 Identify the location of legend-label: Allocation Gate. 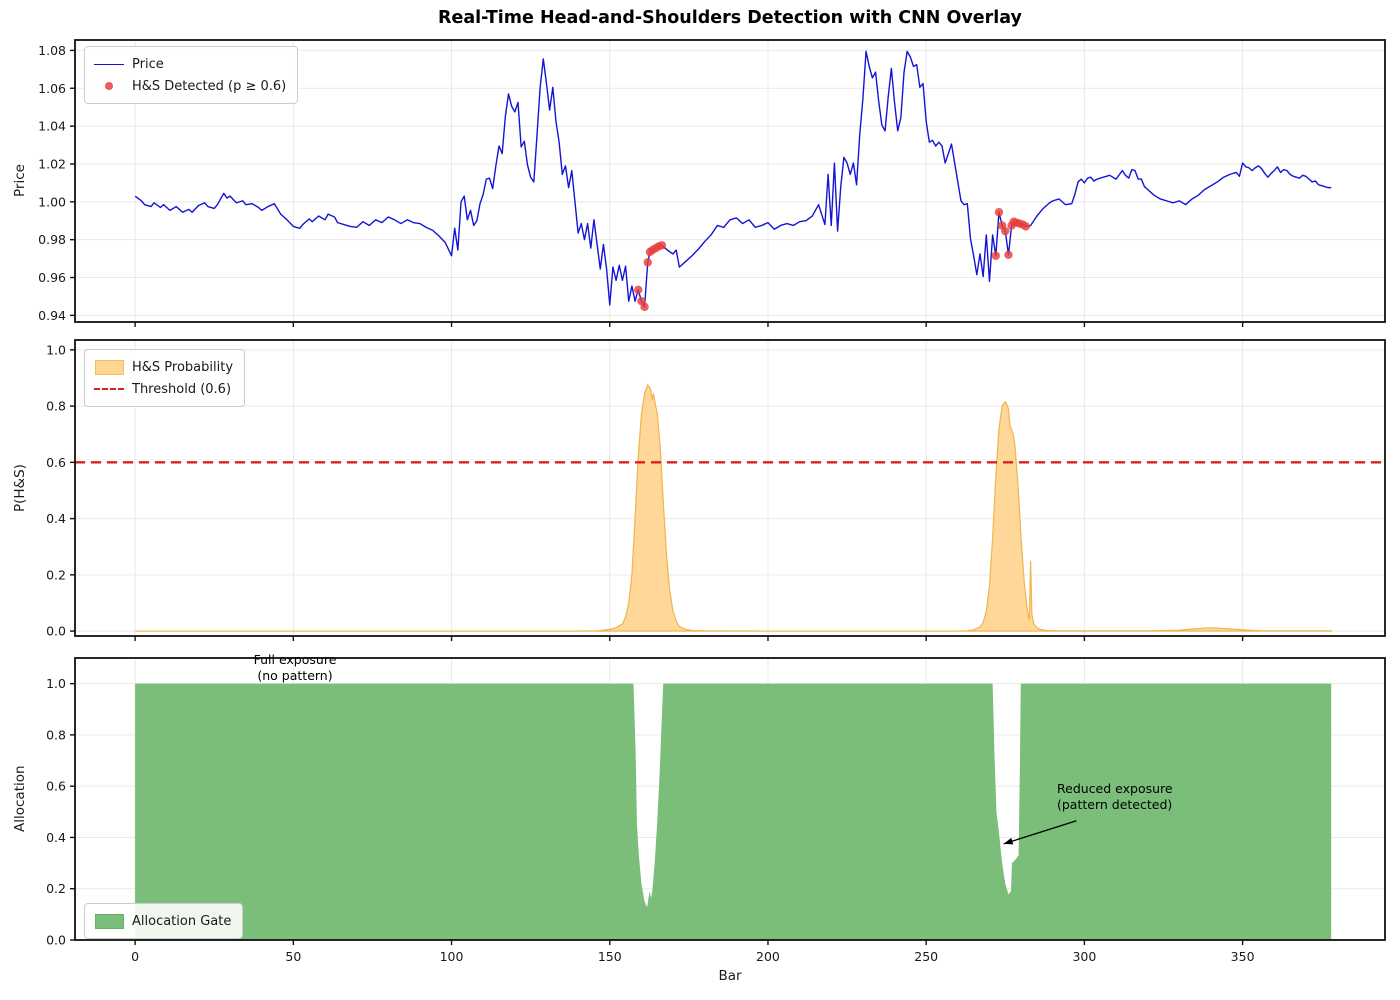
(182, 921).